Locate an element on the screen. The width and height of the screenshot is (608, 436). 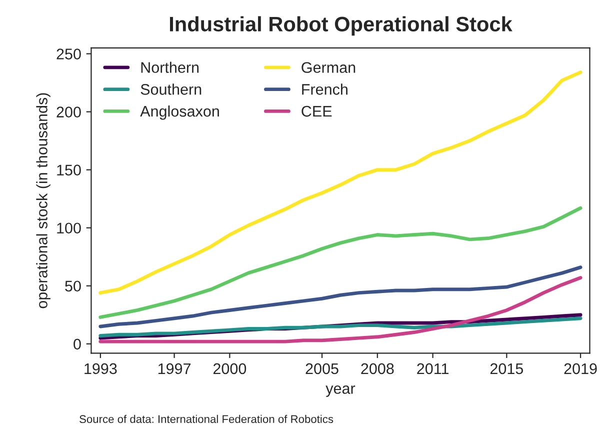
y-tick-label: 250 is located at coordinates (68, 54).